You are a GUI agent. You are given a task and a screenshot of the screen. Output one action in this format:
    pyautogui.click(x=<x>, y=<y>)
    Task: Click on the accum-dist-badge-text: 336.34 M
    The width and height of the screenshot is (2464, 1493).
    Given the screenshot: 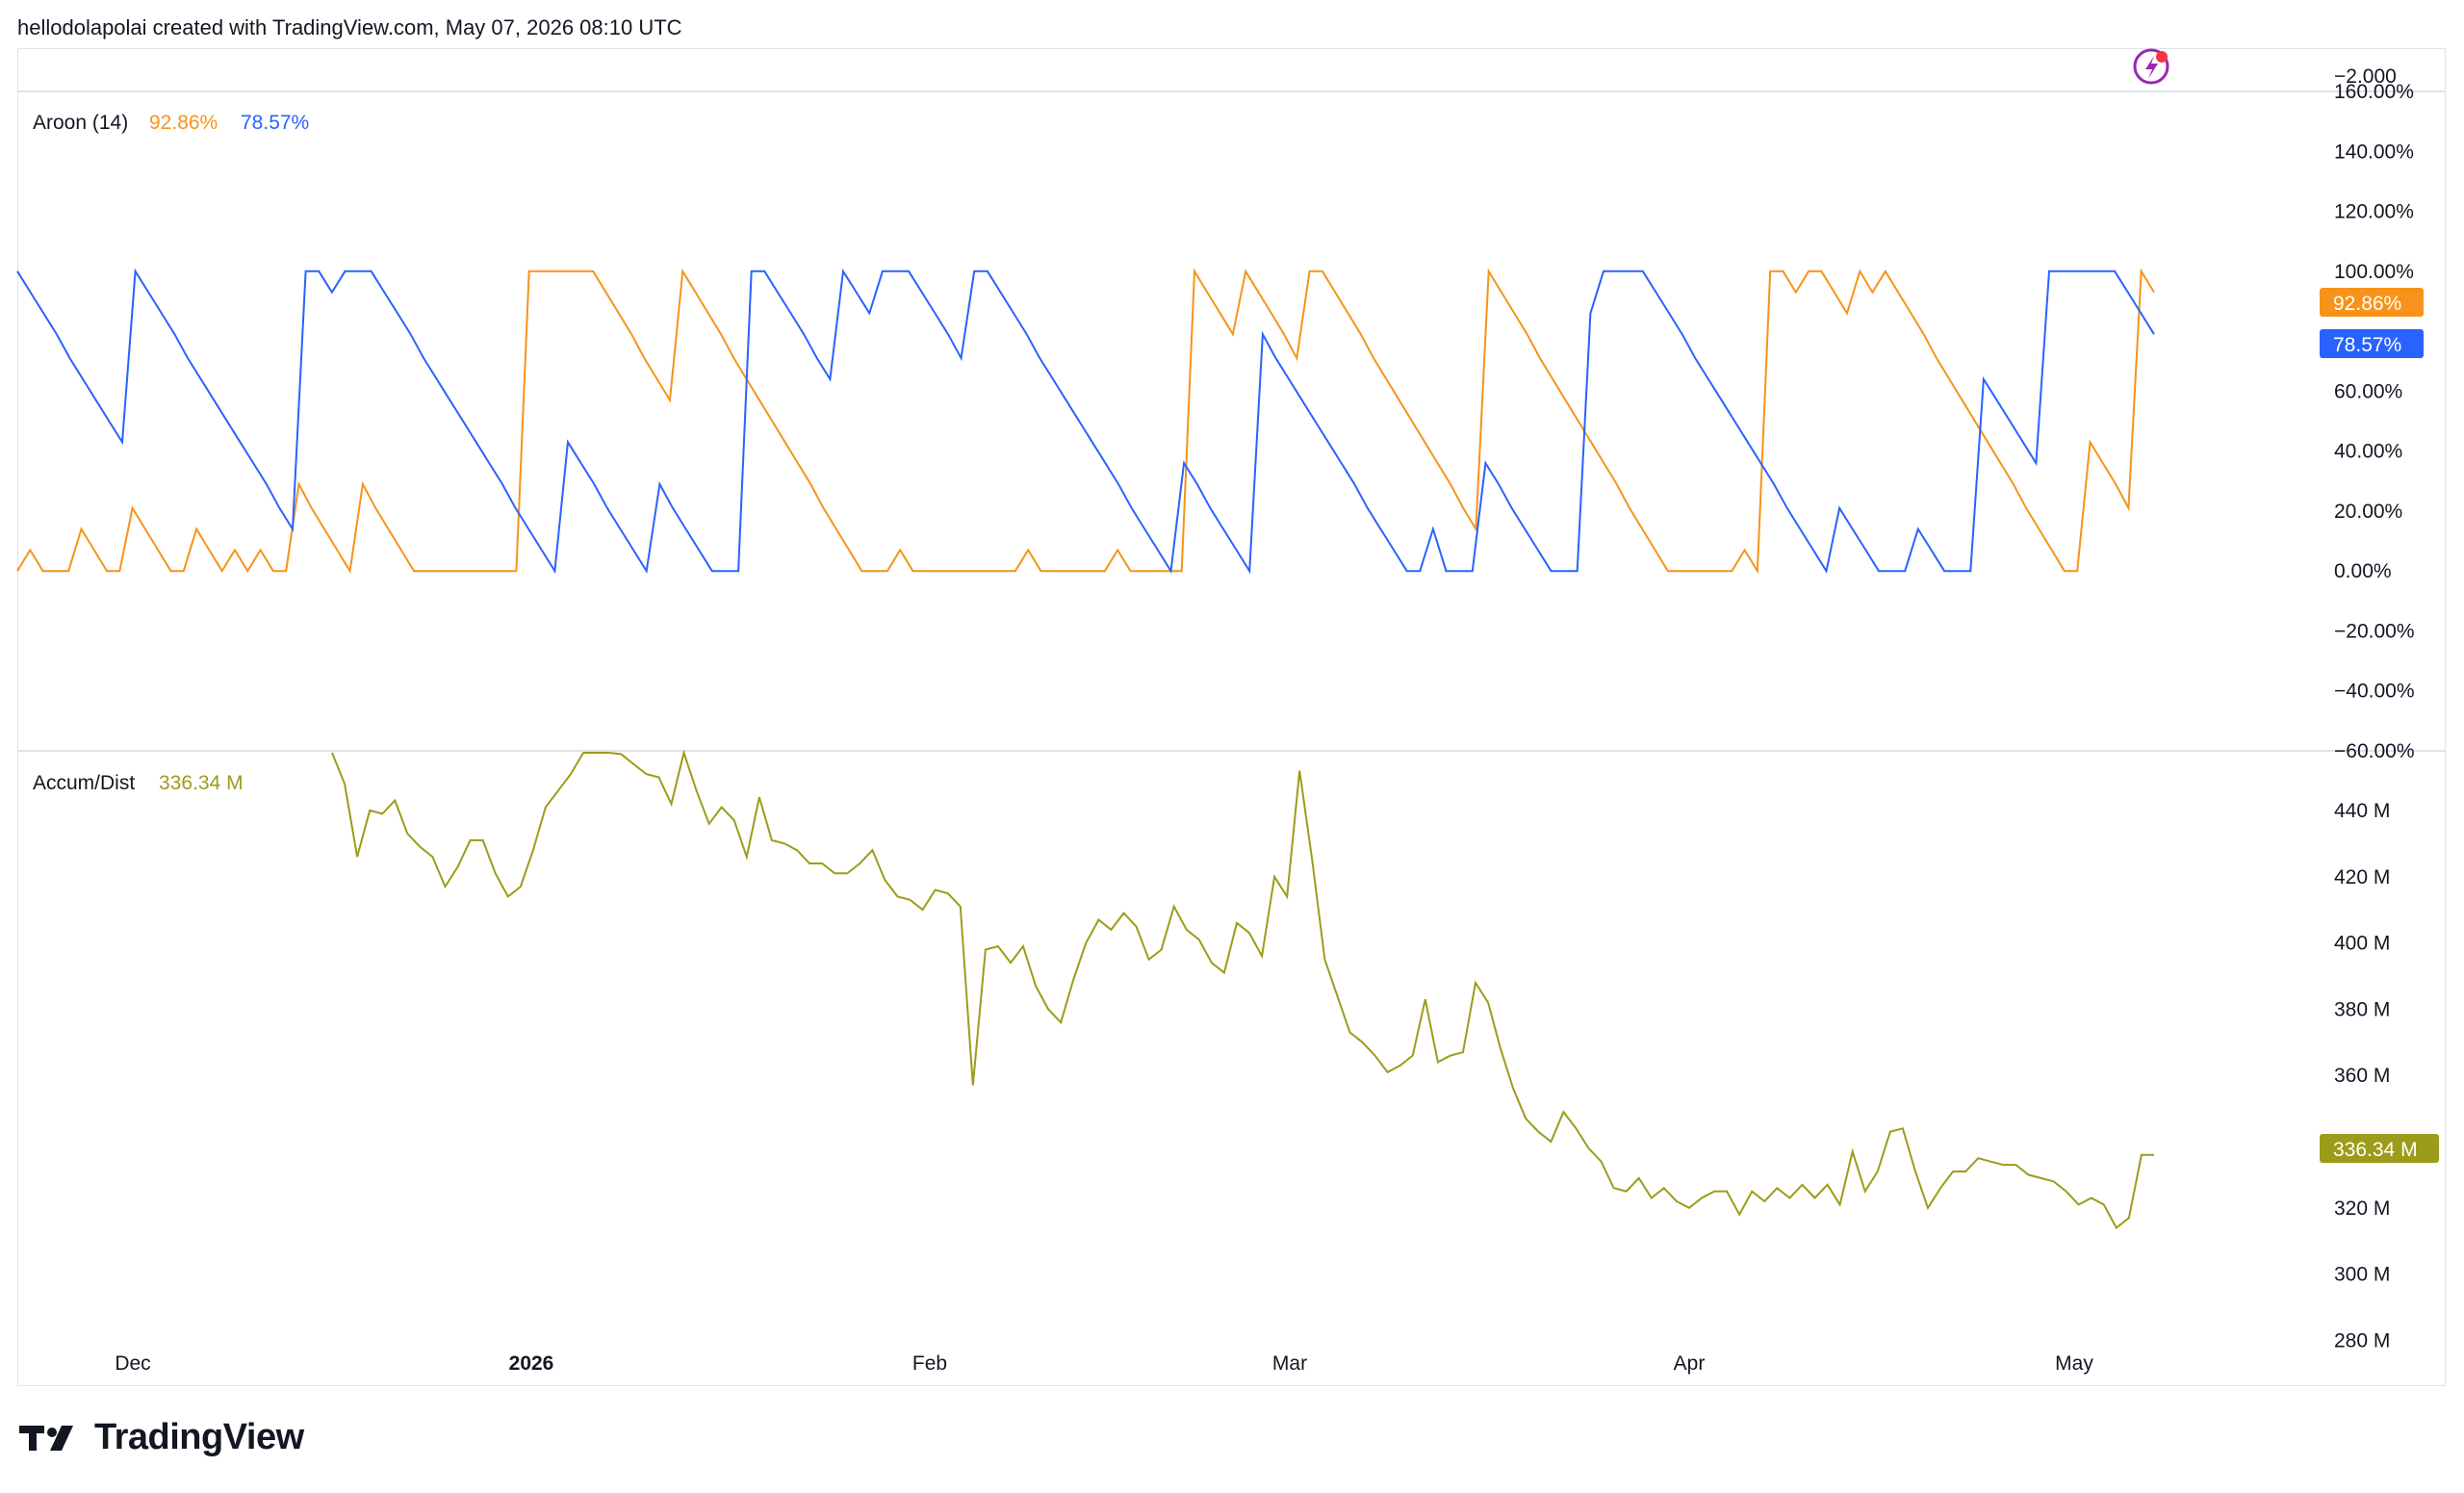 What is the action you would take?
    pyautogui.click(x=2375, y=1150)
    